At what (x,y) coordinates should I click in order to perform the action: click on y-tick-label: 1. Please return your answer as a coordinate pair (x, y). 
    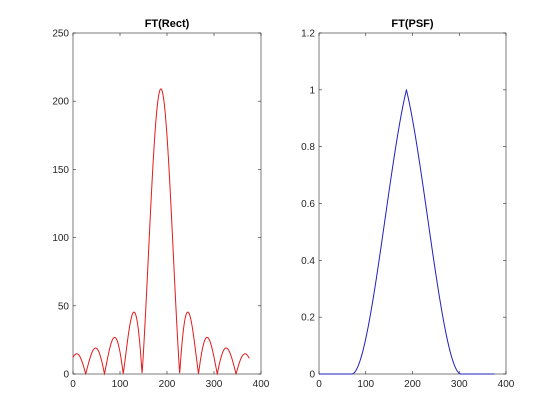
    Looking at the image, I should click on (312, 90).